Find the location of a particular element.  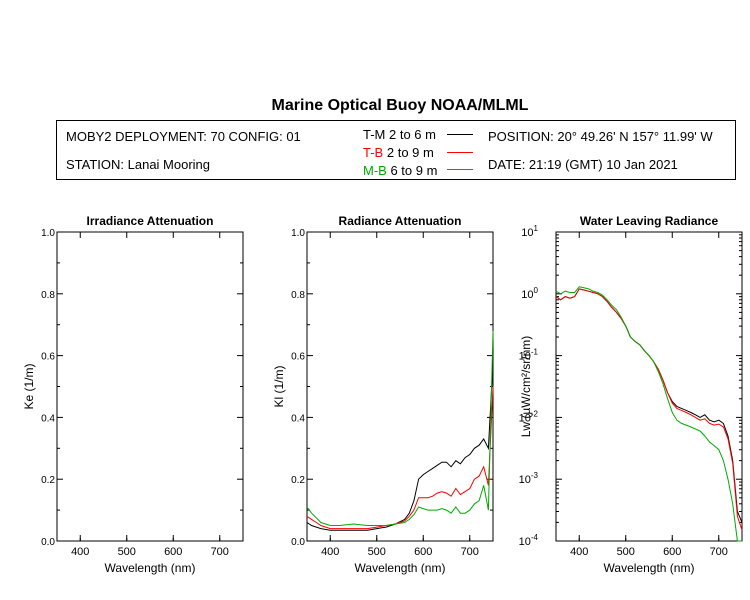

legend-depth-tb: 2 to 9 m is located at coordinates (410, 152).